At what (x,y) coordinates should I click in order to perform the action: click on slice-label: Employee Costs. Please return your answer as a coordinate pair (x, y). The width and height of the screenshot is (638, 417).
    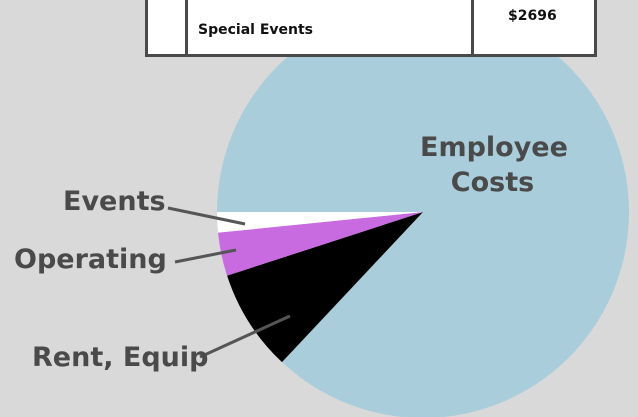
    Looking at the image, I should click on (494, 165).